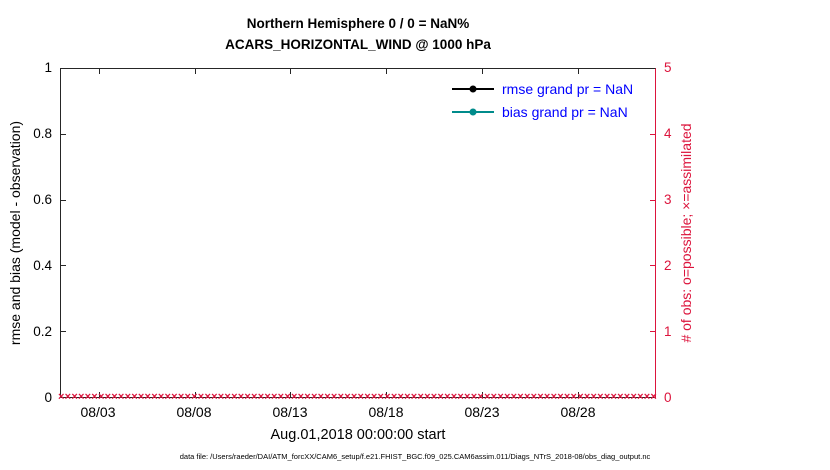  I want to click on ytick-right-2: 2, so click(668, 265).